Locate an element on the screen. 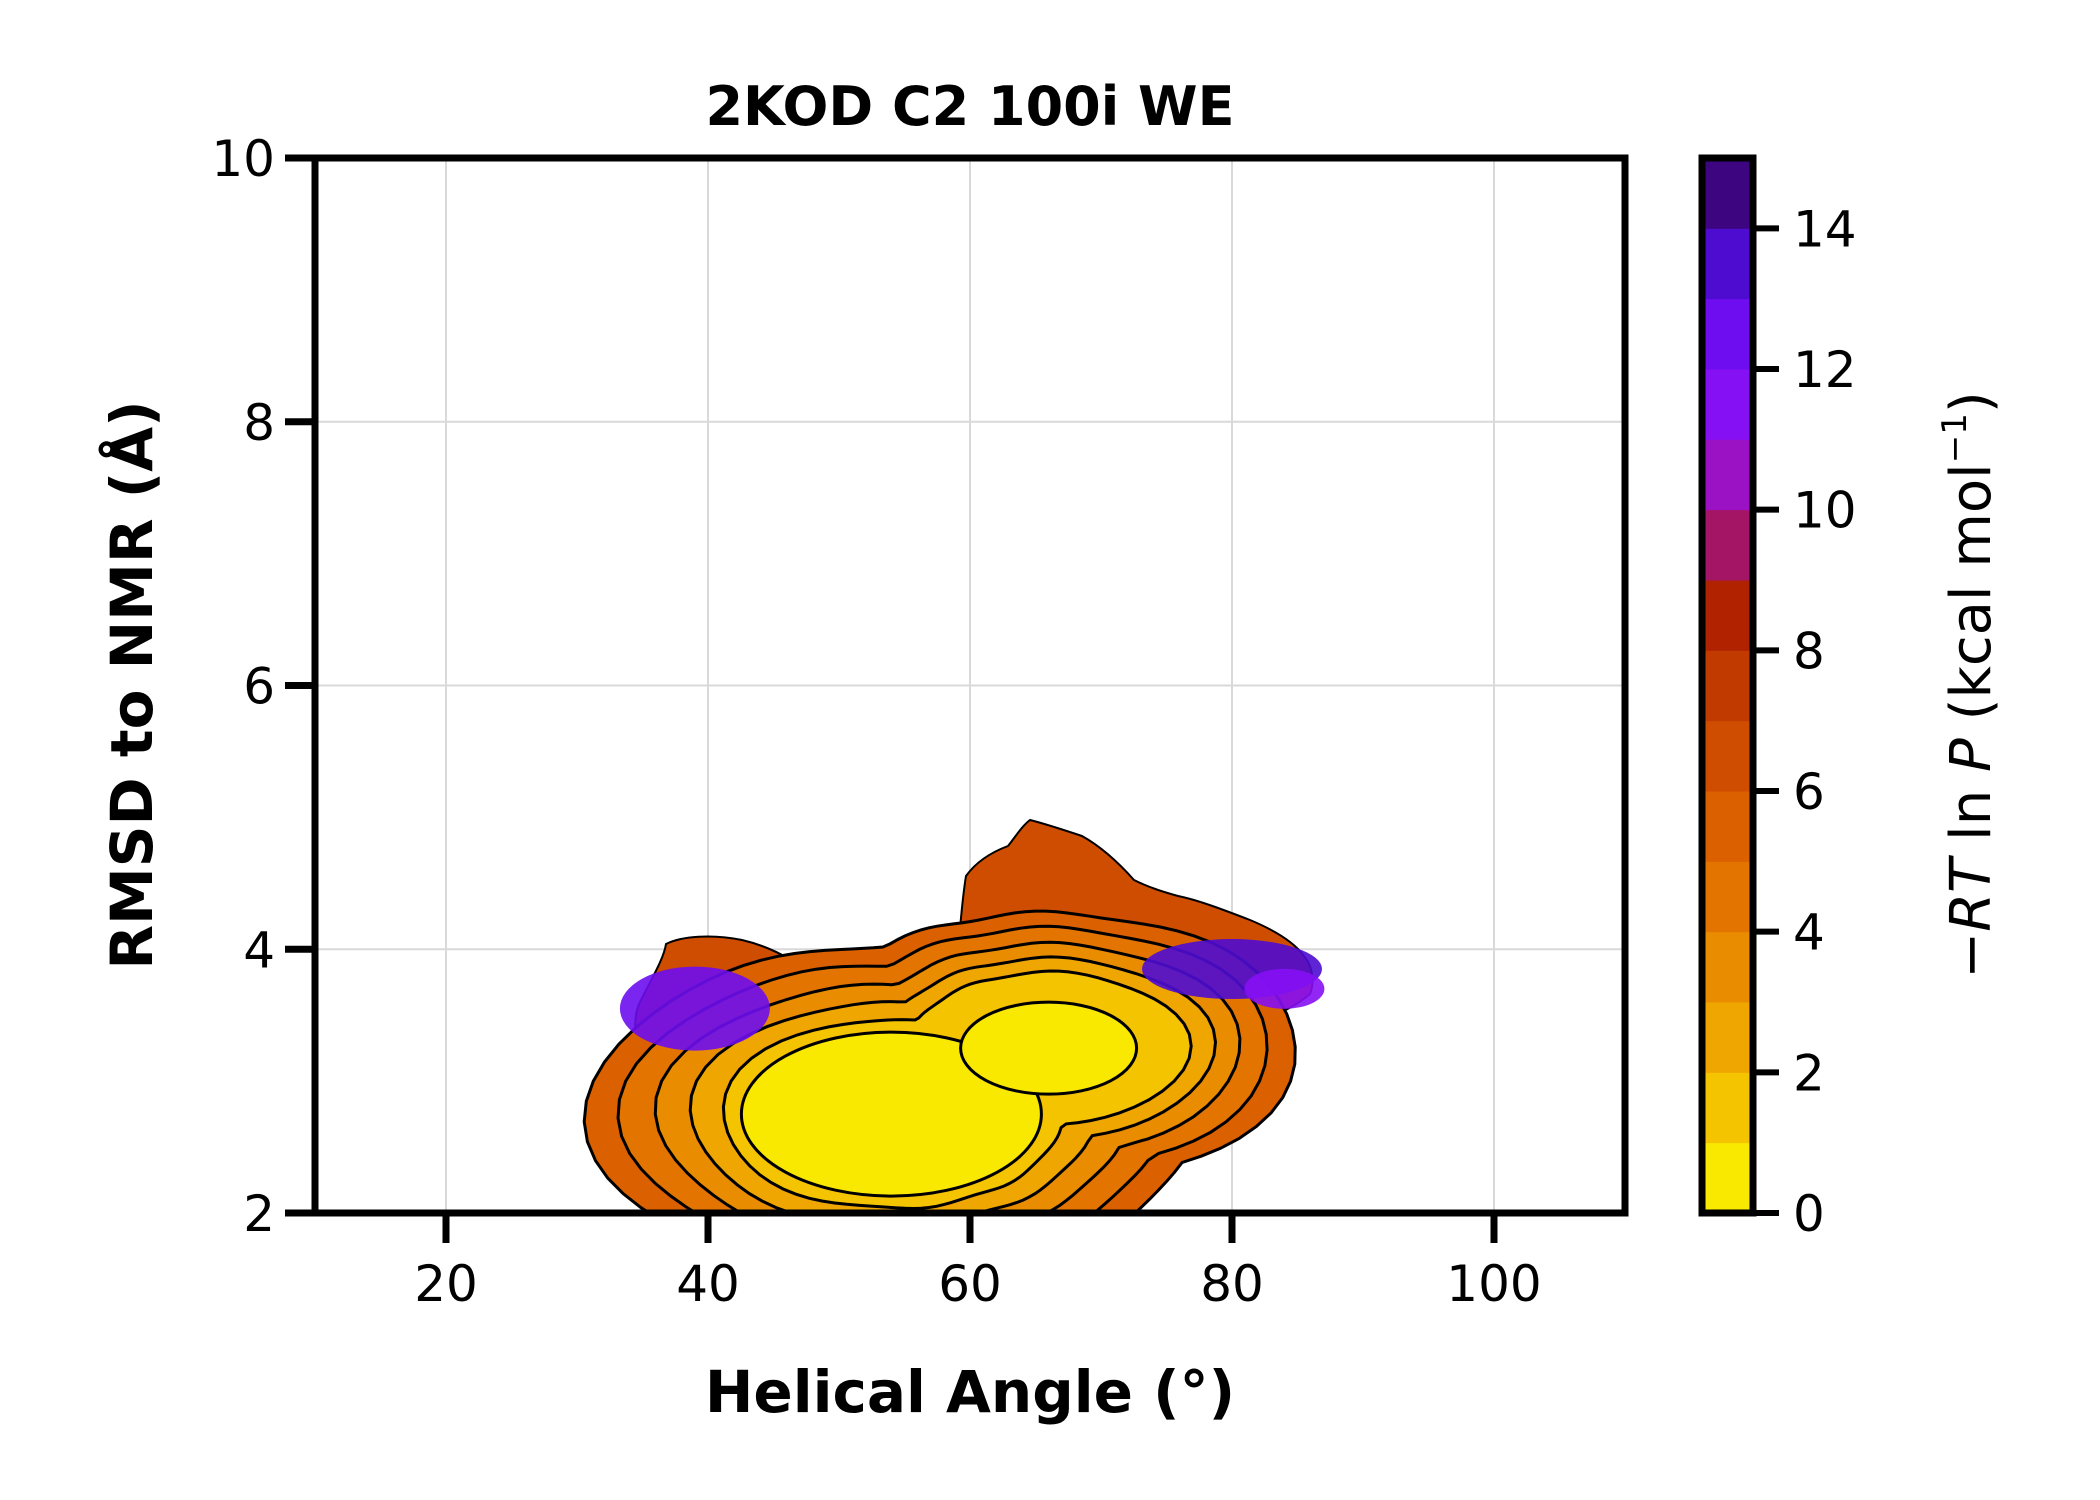  colorbar-tick-label: 10 is located at coordinates (1825, 511).